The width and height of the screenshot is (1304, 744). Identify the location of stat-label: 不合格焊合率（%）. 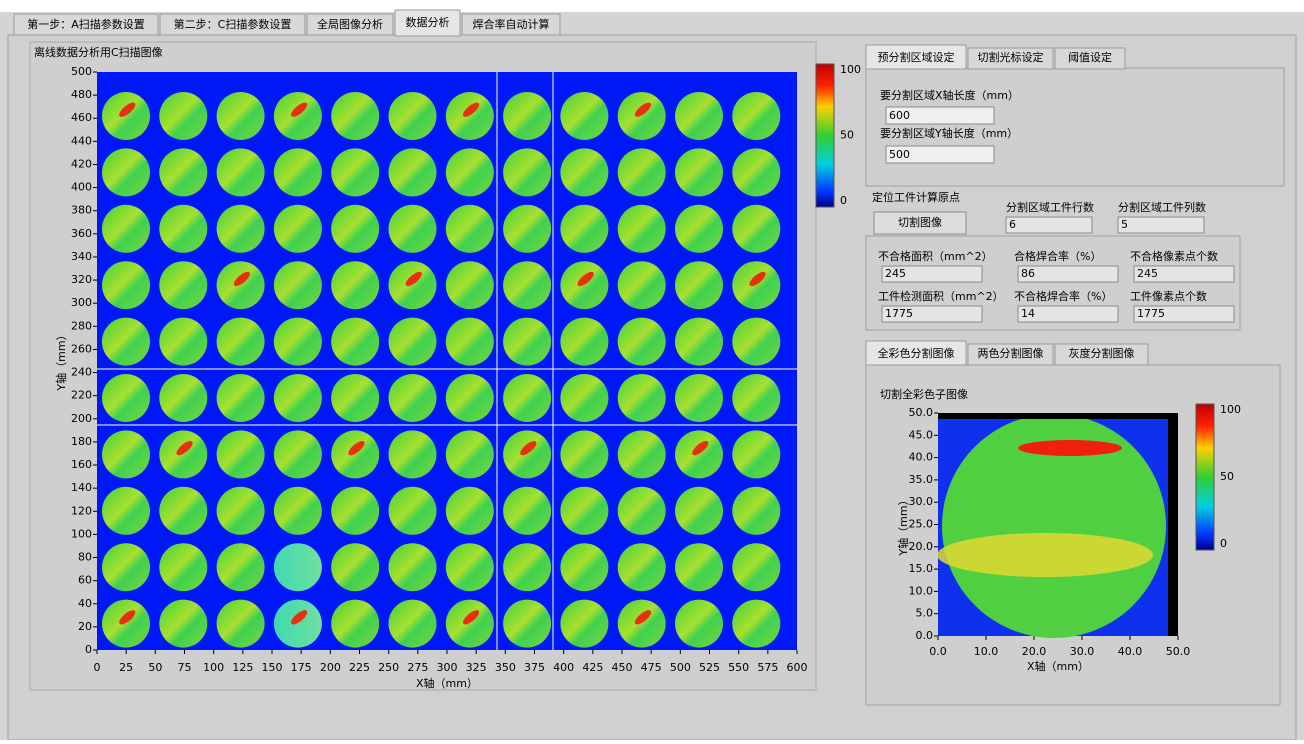
(1063, 296).